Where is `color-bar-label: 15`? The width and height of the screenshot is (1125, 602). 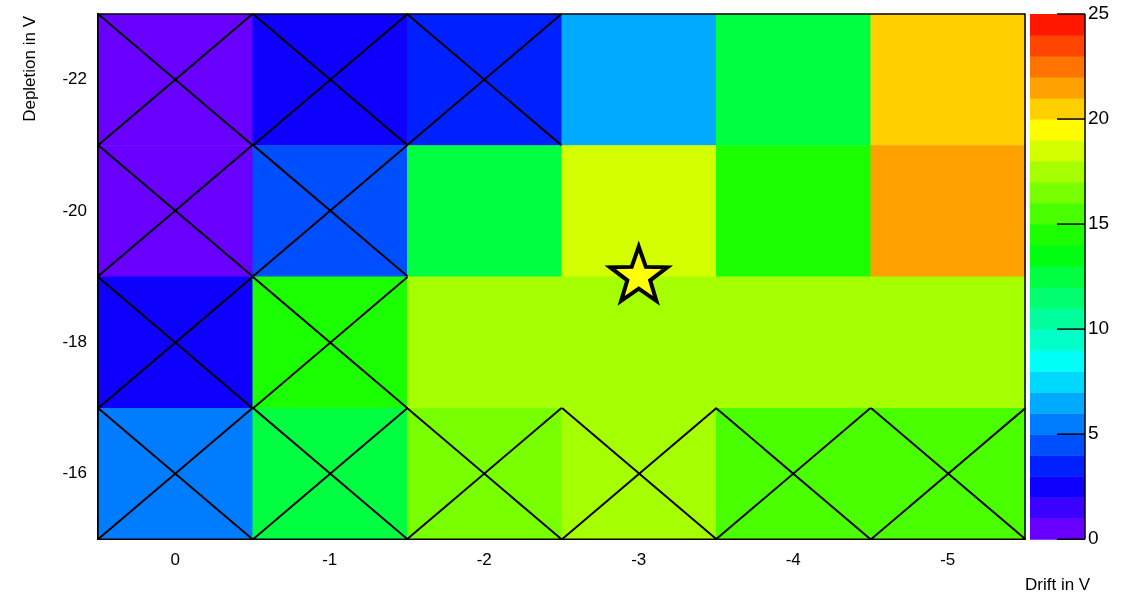 color-bar-label: 15 is located at coordinates (1099, 223).